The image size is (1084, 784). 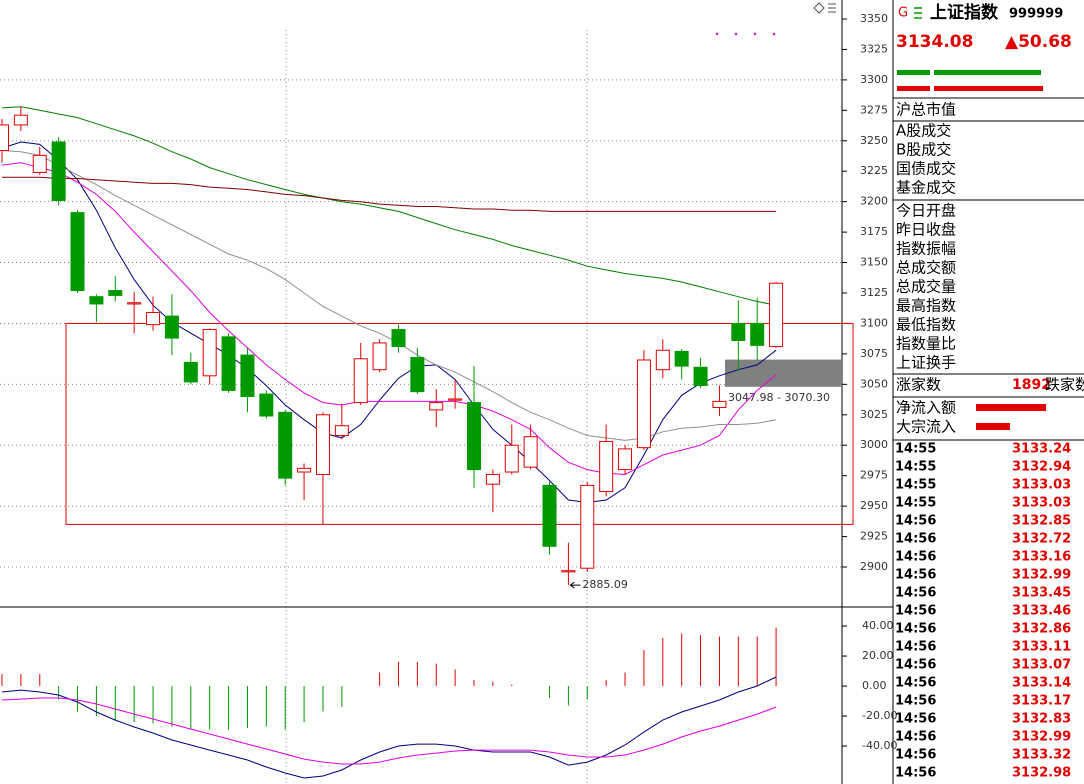 What do you see at coordinates (1041, 773) in the screenshot?
I see `trade-price: 3132.98` at bounding box center [1041, 773].